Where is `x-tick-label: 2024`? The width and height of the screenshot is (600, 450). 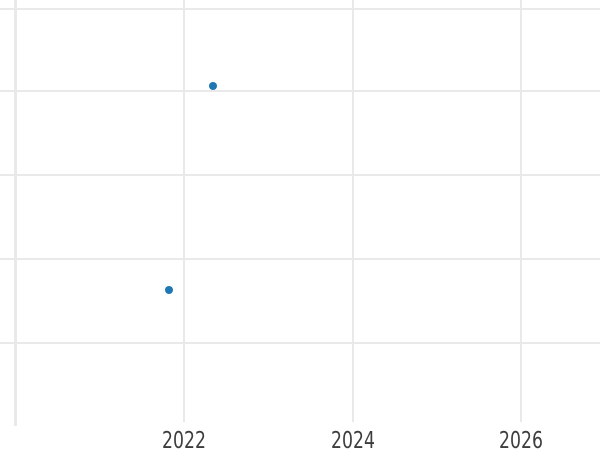 x-tick-label: 2024 is located at coordinates (352, 439).